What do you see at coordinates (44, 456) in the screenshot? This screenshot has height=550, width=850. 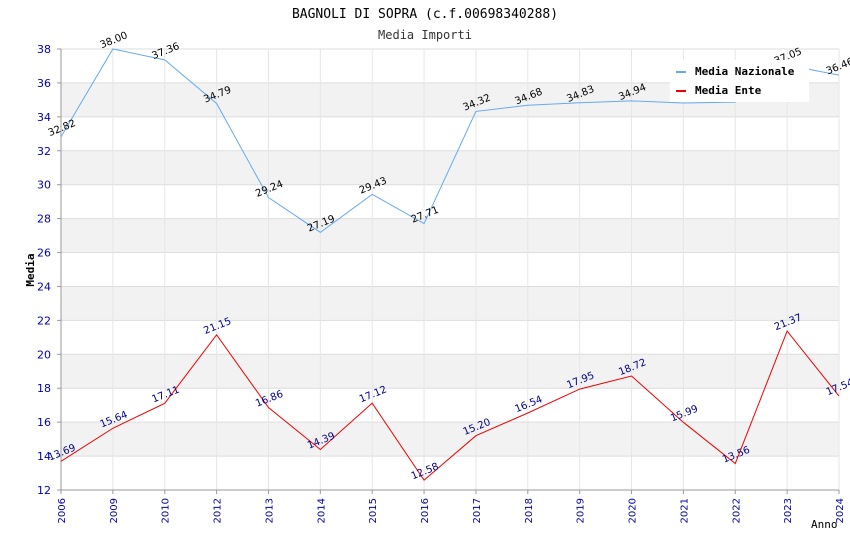 I see `y-tick-label: 14` at bounding box center [44, 456].